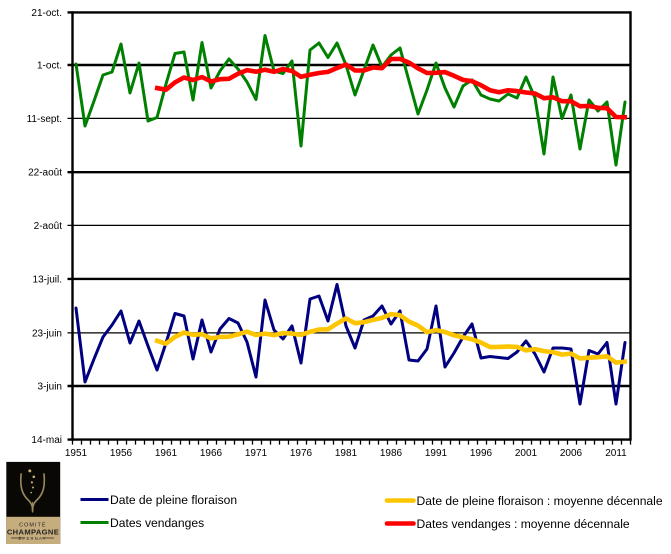 The height and width of the screenshot is (554, 671). I want to click on svg-text: 1971, so click(256, 453).